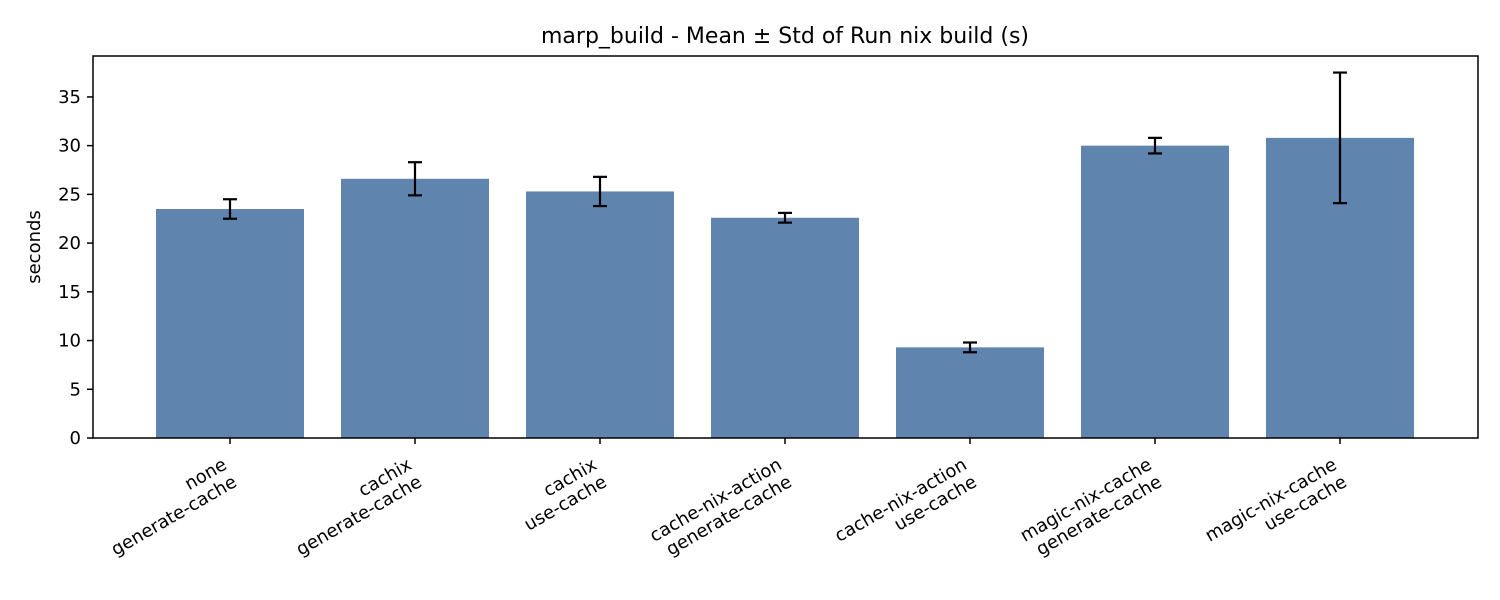 The image size is (1500, 600). I want to click on y-tick-label: 20, so click(69, 243).